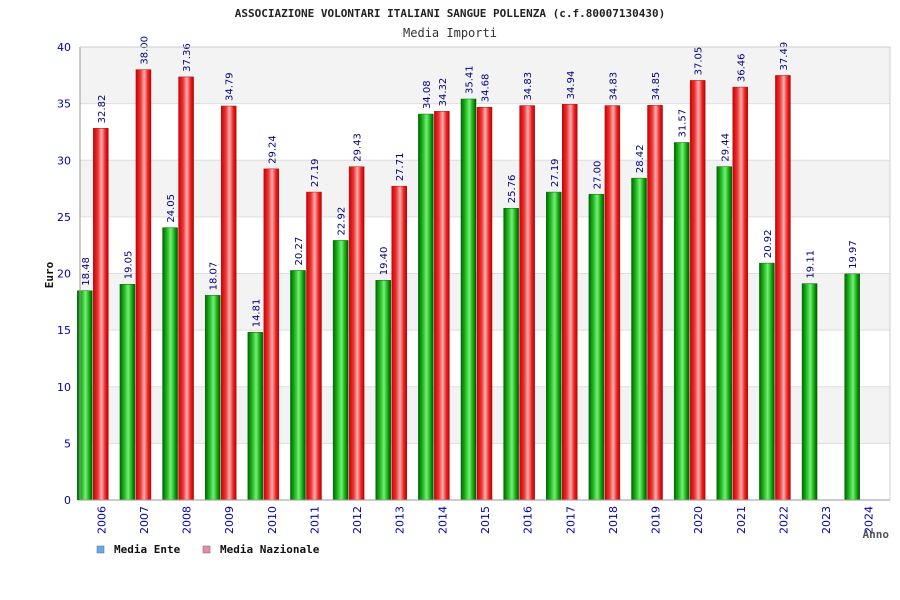 This screenshot has height=600, width=900. What do you see at coordinates (384, 261) in the screenshot?
I see `value-label: 19.40` at bounding box center [384, 261].